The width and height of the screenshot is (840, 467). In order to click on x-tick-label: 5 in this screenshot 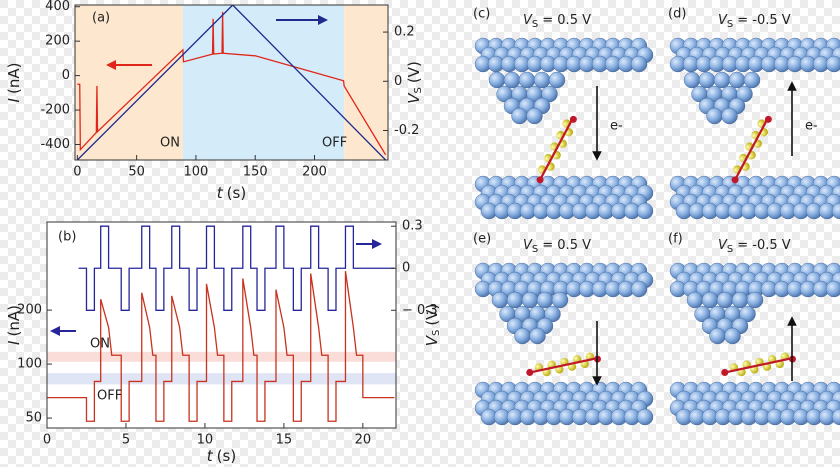, I will do `click(126, 440)`.